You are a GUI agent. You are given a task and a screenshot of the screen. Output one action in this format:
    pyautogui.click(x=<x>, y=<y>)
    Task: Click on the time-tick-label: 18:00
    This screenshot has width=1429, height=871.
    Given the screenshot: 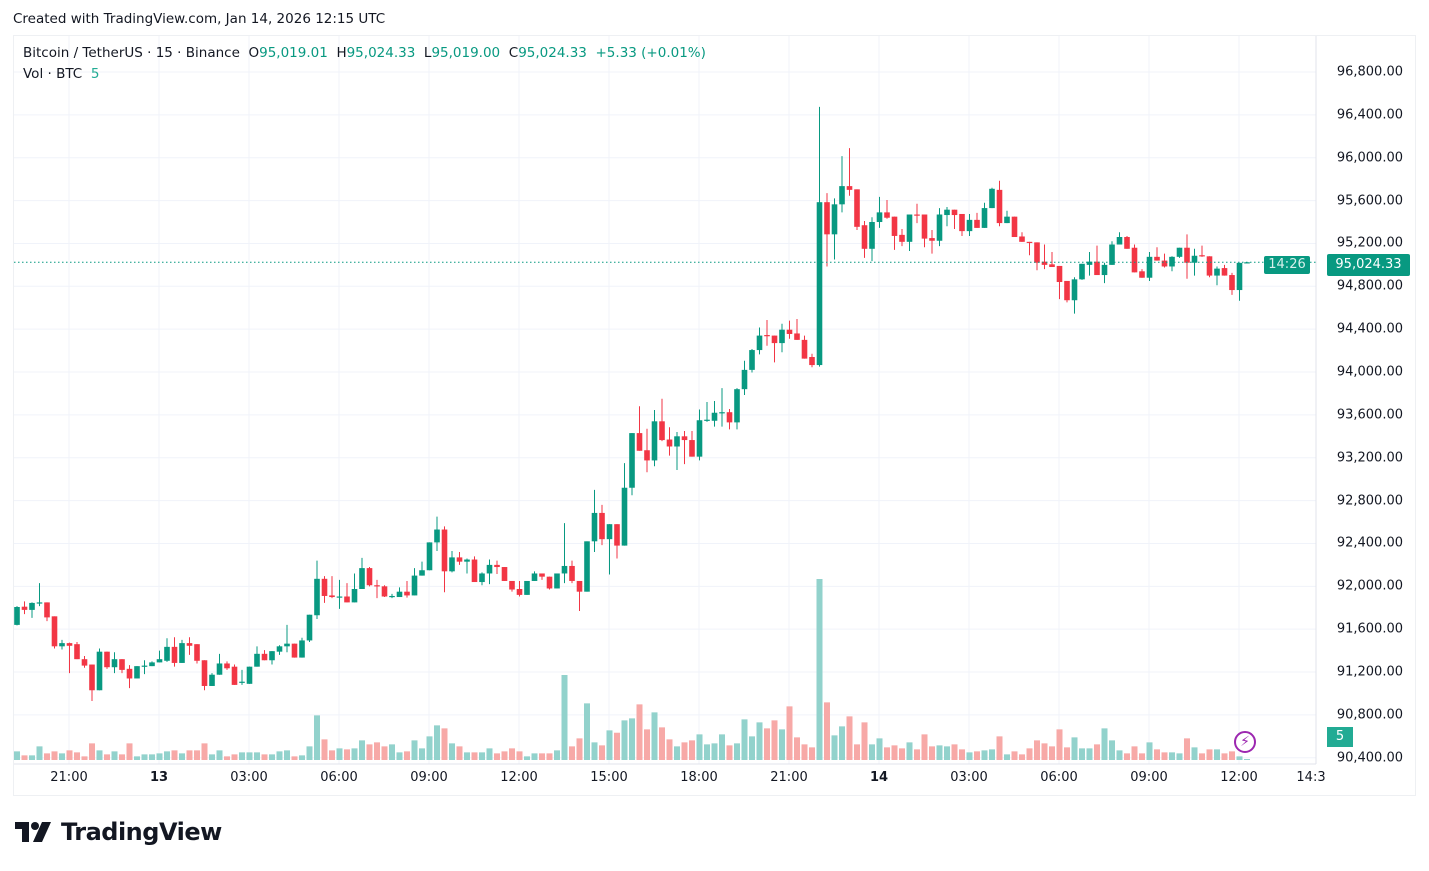 What is the action you would take?
    pyautogui.click(x=699, y=777)
    